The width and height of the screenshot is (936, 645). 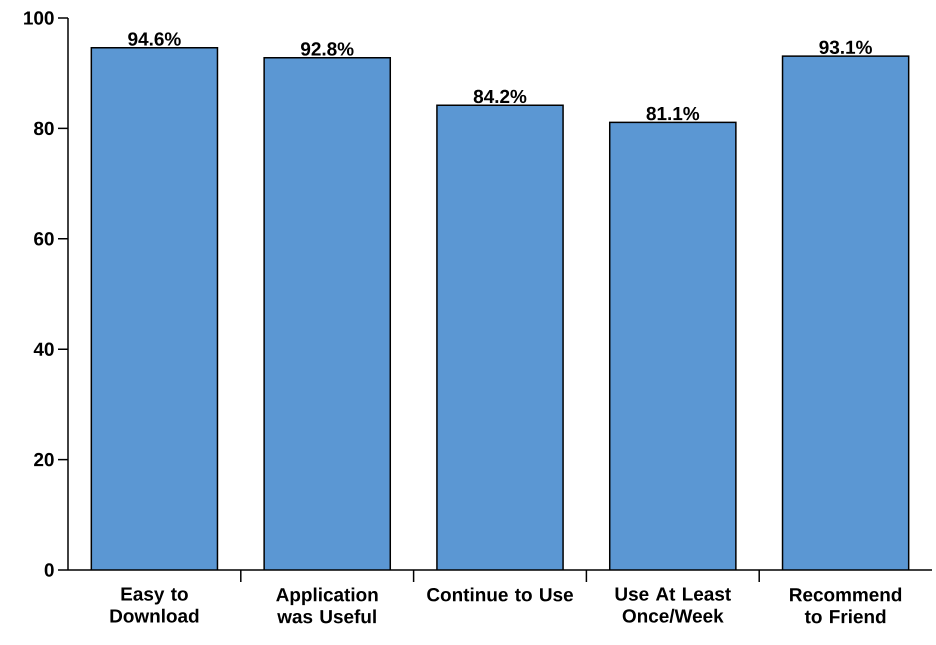 What do you see at coordinates (44, 349) in the screenshot?
I see `y-tick-label: 40` at bounding box center [44, 349].